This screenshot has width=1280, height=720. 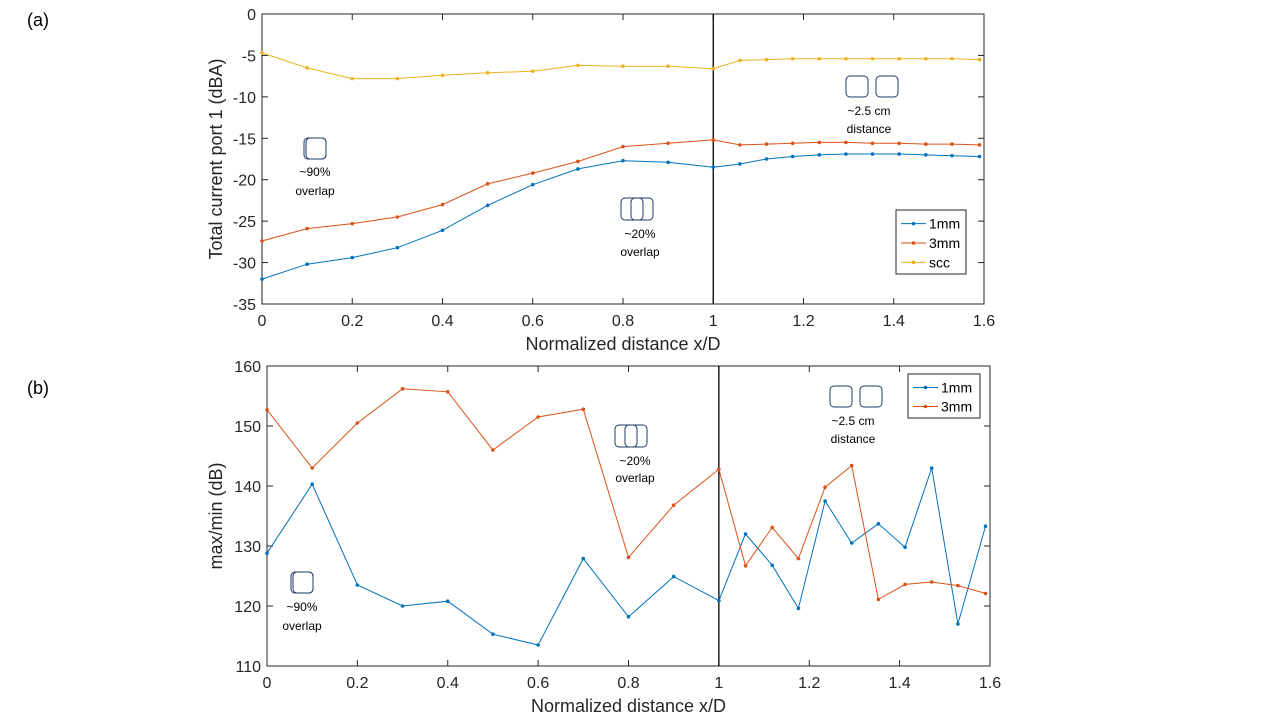 I want to click on y-axis-label: max/min (dB), so click(x=216, y=515).